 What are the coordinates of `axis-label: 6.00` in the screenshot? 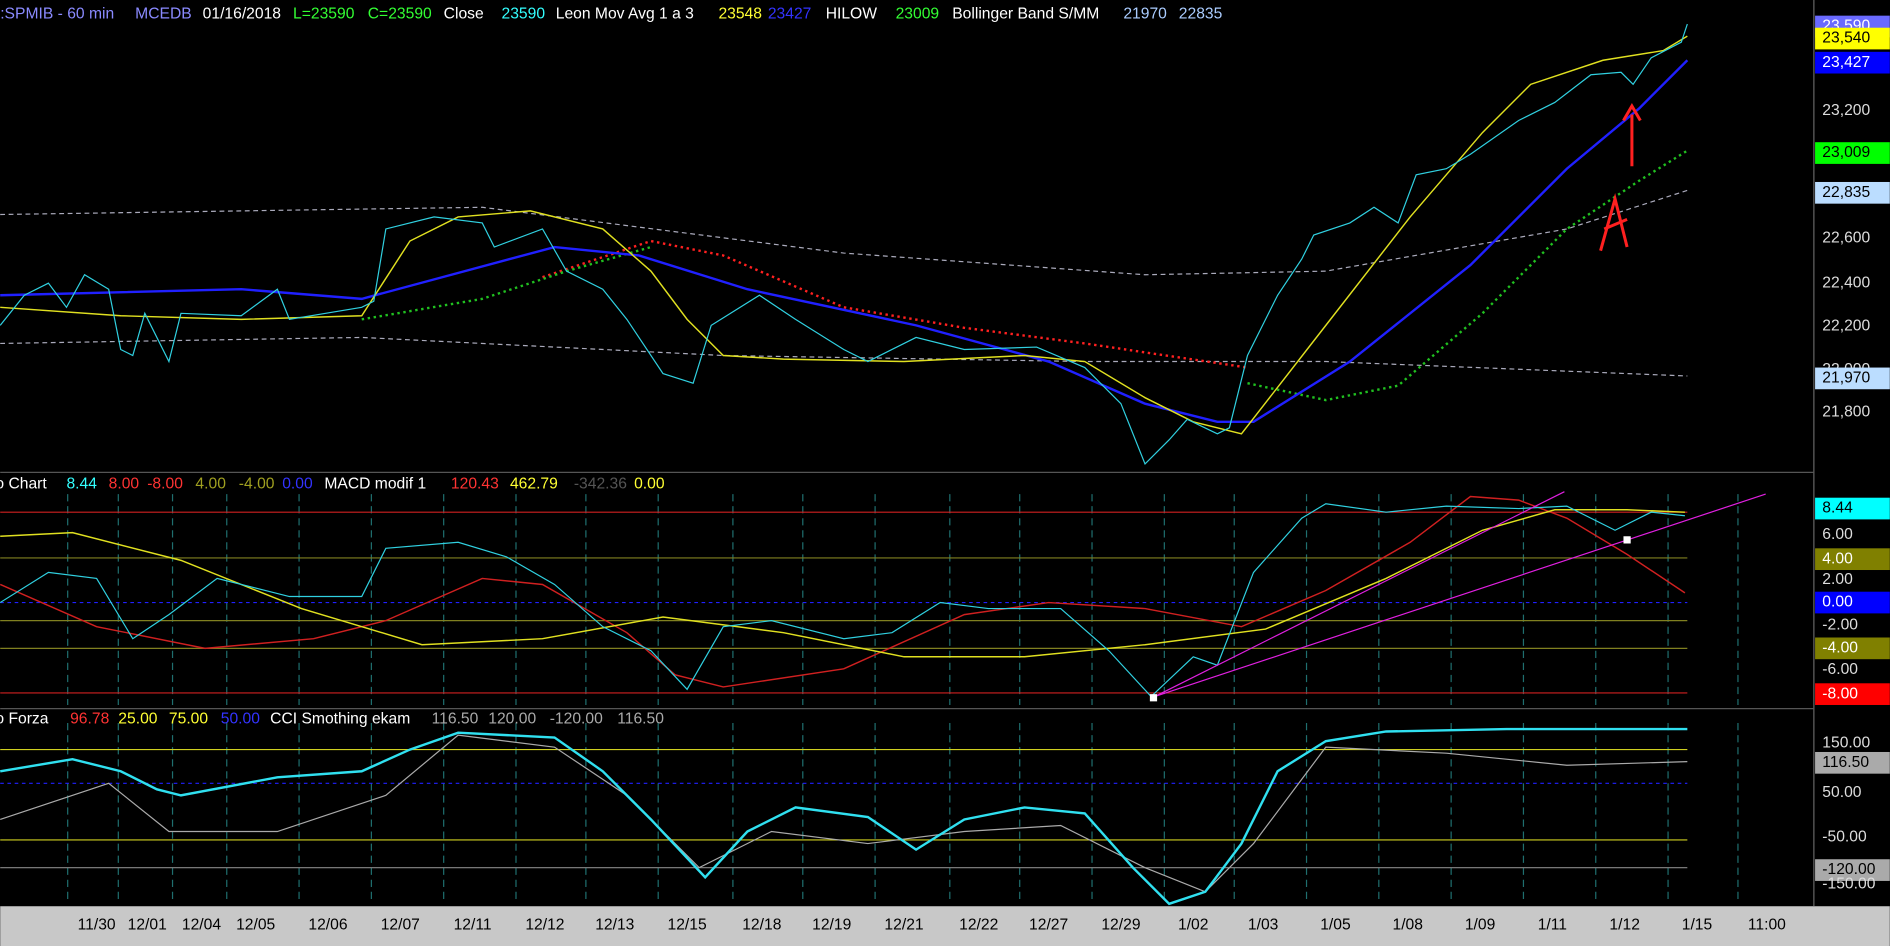 It's located at (1837, 534).